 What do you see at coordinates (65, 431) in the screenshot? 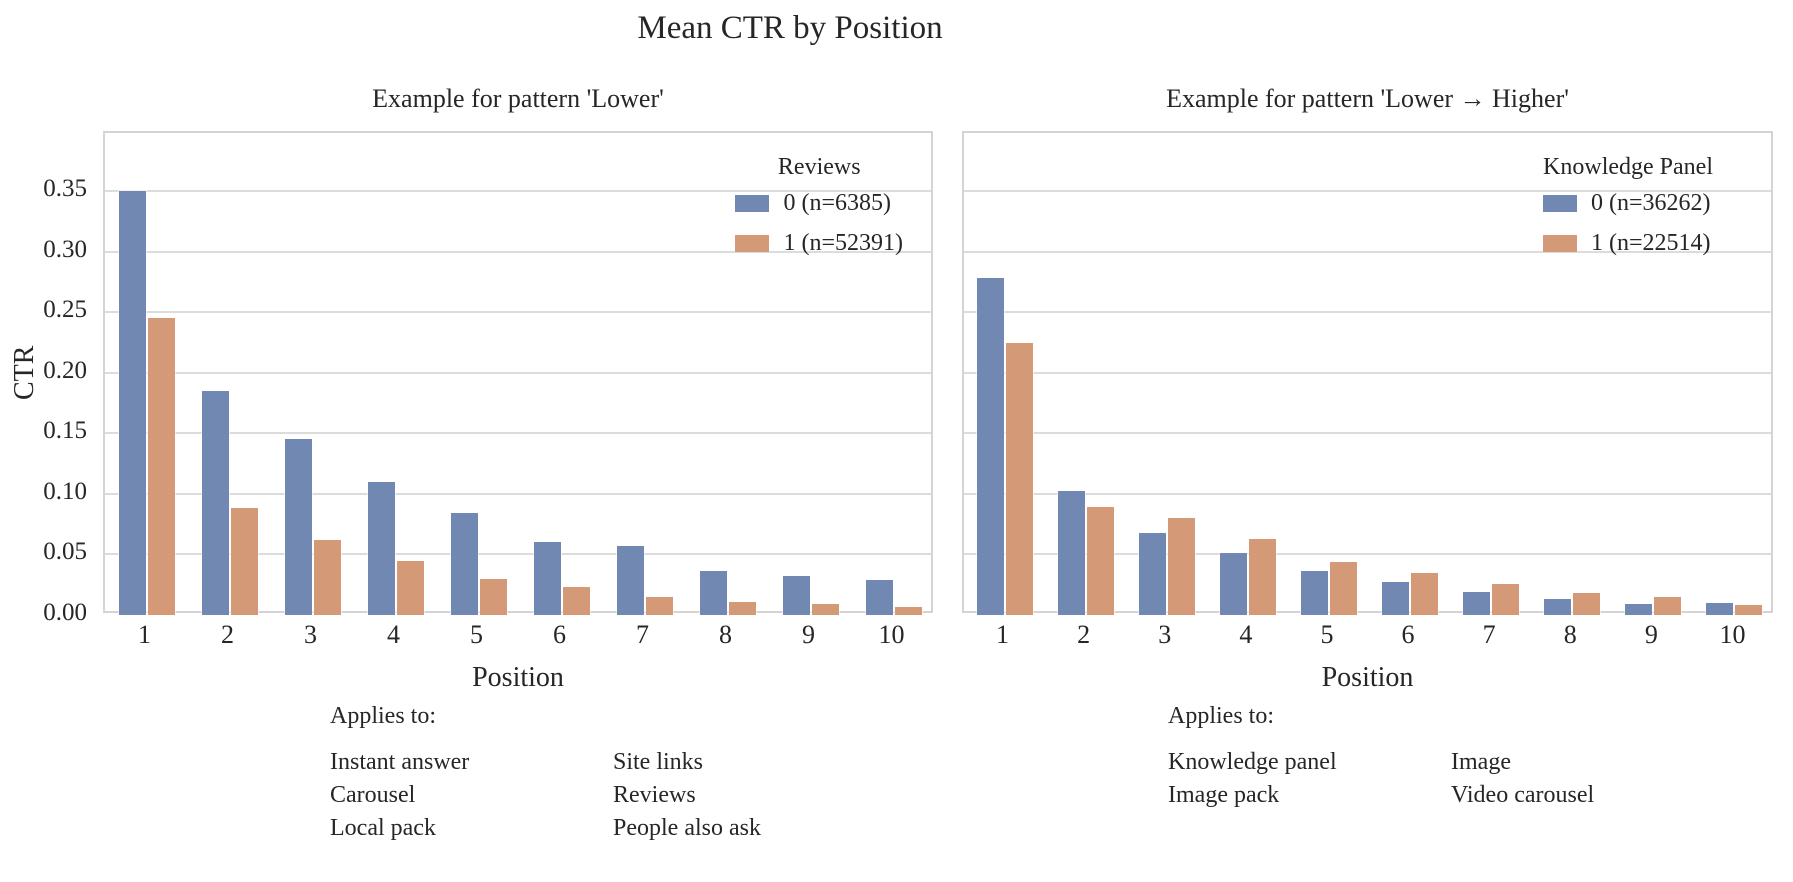
I see `y-tick-label: 0.15` at bounding box center [65, 431].